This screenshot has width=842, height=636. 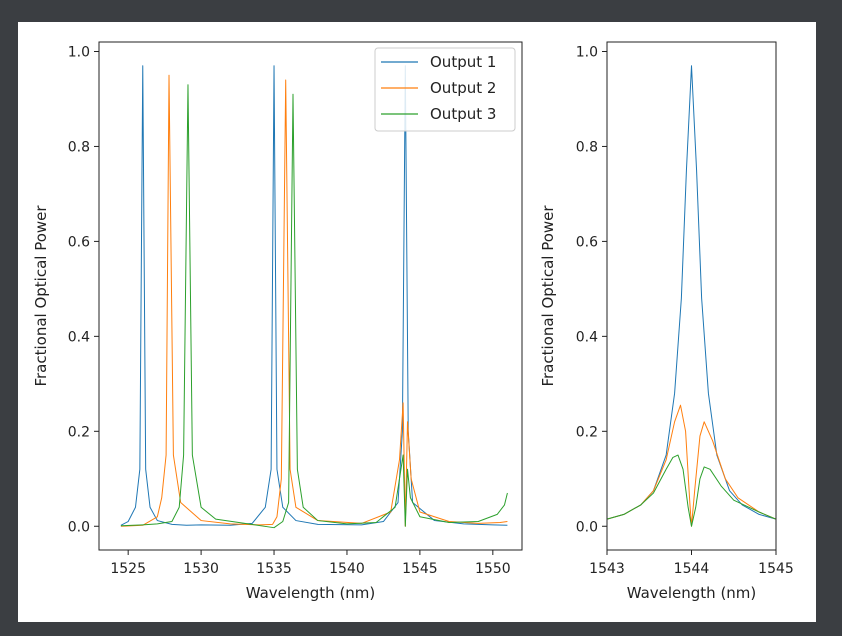 I want to click on legend-entry-output-1: Output 1, so click(x=438, y=62).